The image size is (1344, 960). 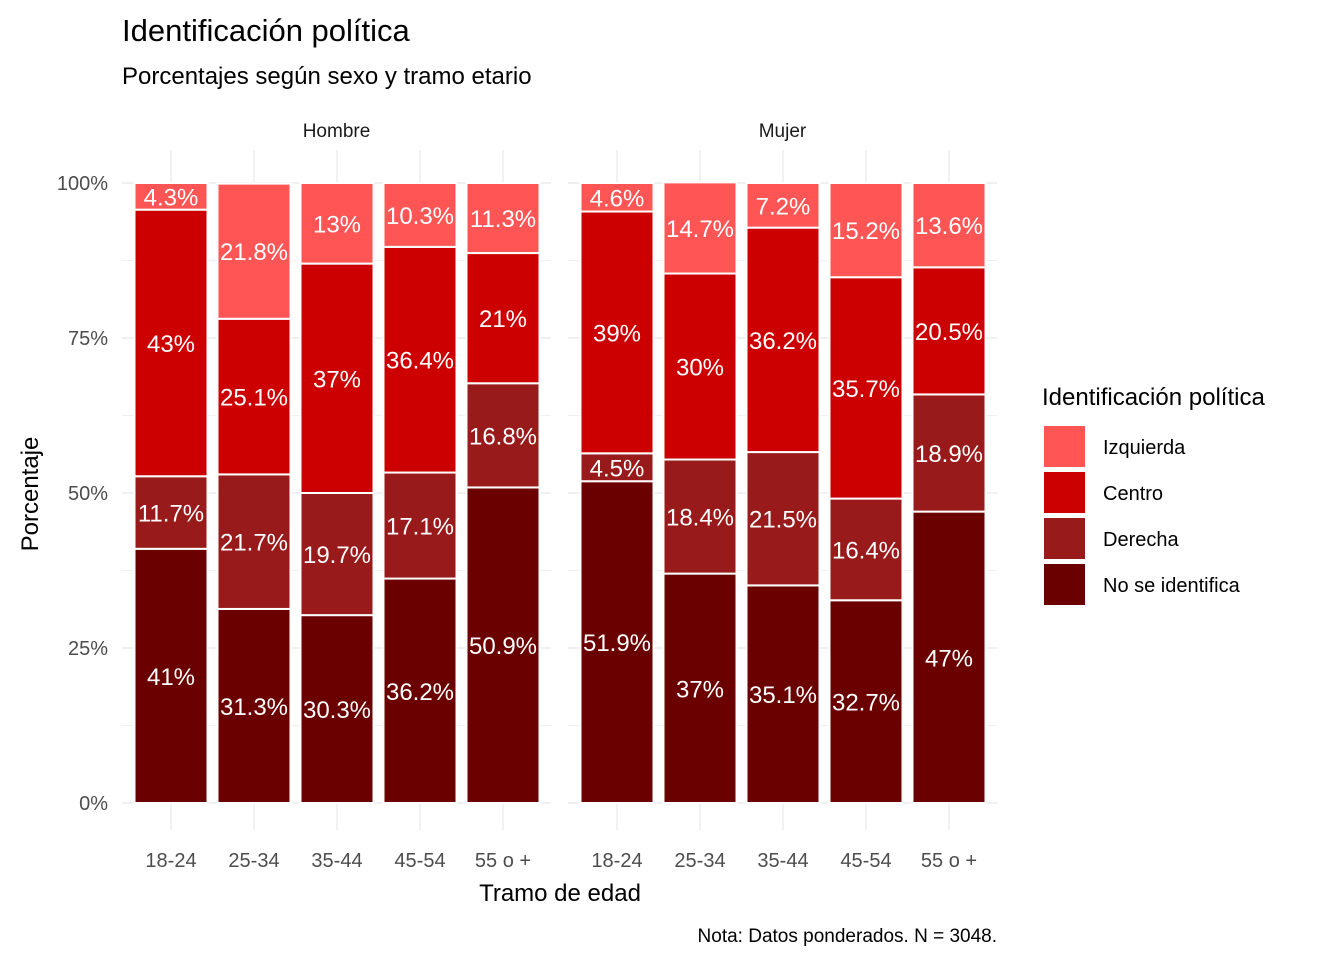 What do you see at coordinates (88, 649) in the screenshot?
I see `y-tick-label: 25%` at bounding box center [88, 649].